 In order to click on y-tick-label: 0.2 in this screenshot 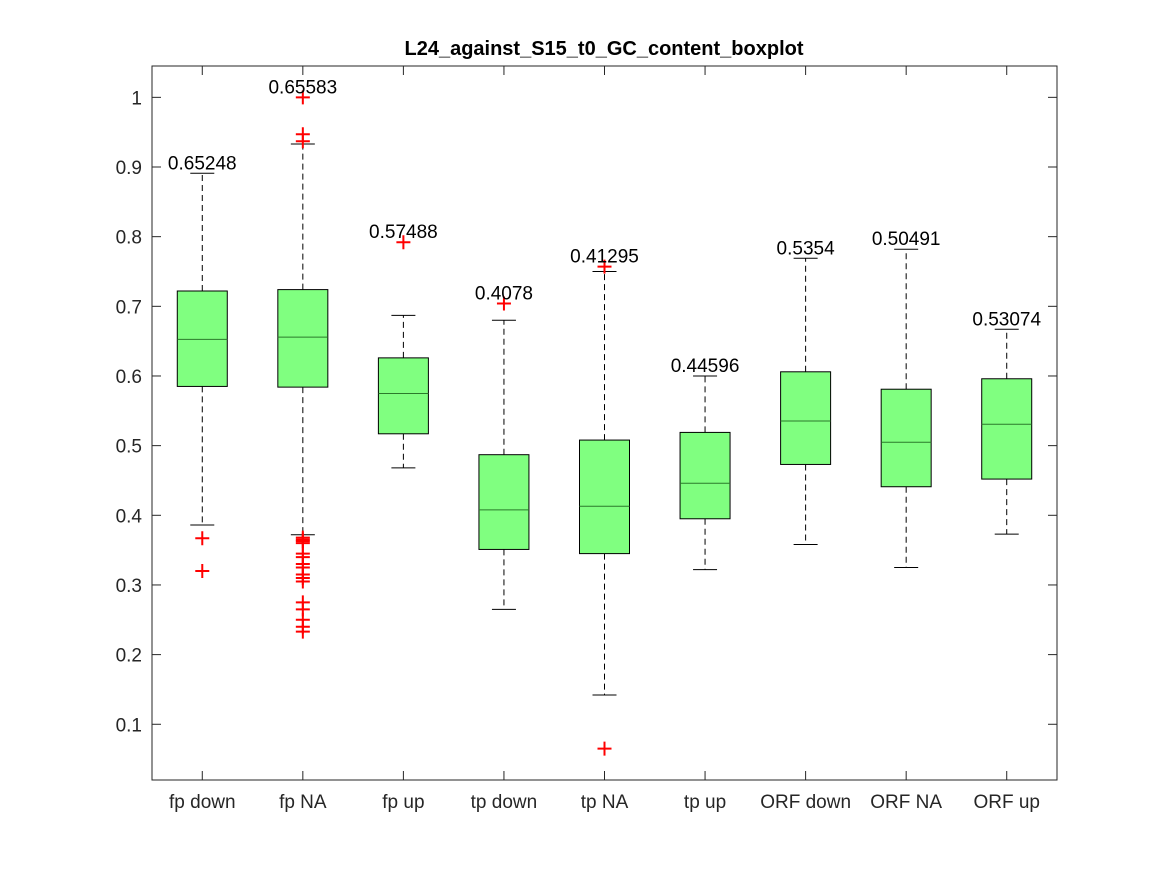, I will do `click(129, 656)`.